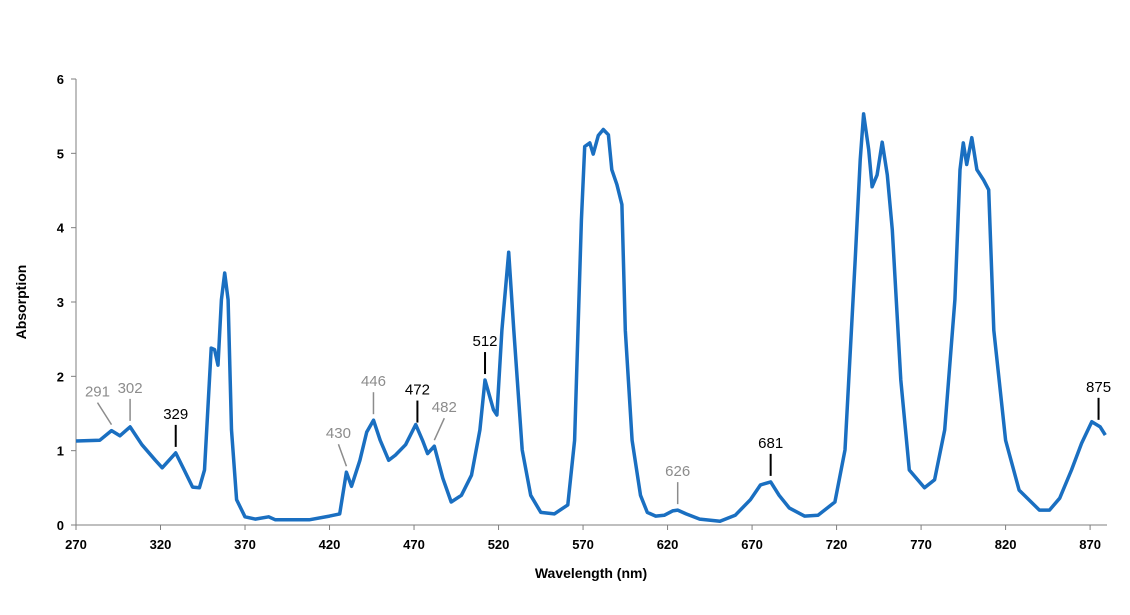  I want to click on x-tick-label: 720, so click(837, 544).